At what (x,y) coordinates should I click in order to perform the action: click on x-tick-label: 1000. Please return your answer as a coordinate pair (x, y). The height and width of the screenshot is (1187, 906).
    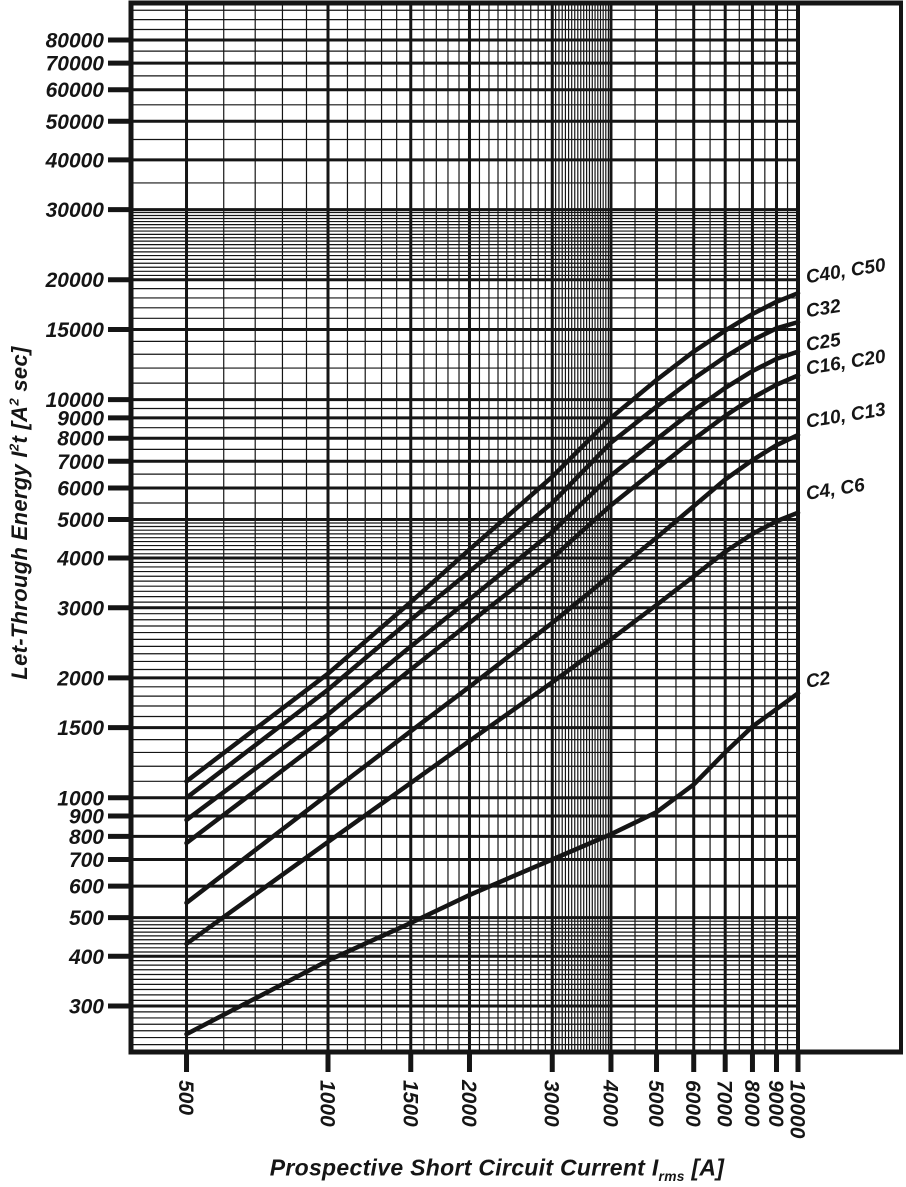
    Looking at the image, I should click on (327, 1103).